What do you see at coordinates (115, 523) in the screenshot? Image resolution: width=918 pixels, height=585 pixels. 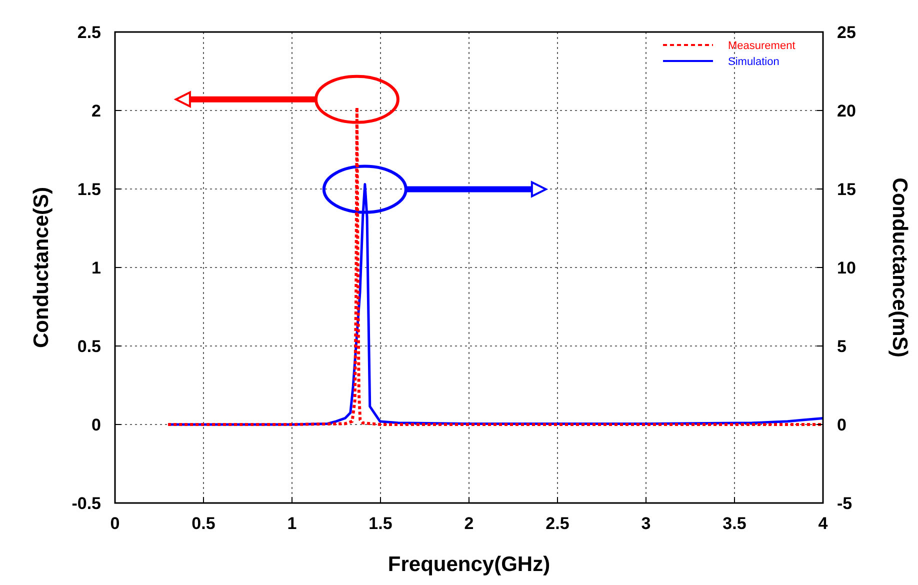 I see `x-tick-label: 0` at bounding box center [115, 523].